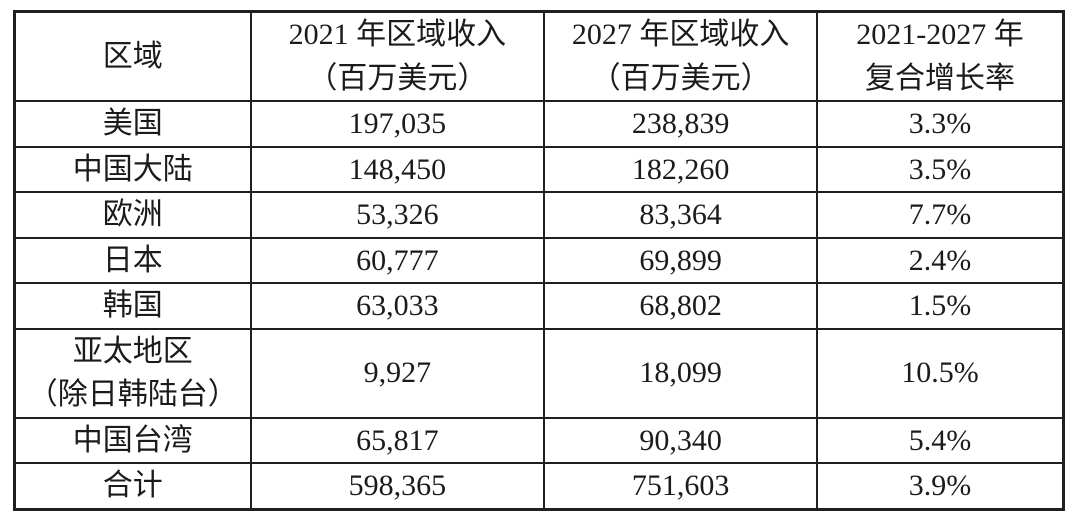  What do you see at coordinates (680, 56) in the screenshot?
I see `header-cell-revenue-2027: 2027 年区域收入 （百万美元）` at bounding box center [680, 56].